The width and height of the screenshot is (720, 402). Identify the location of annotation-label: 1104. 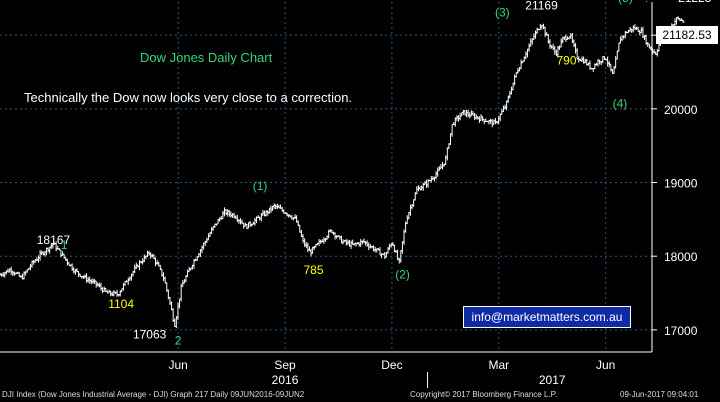
(121, 304).